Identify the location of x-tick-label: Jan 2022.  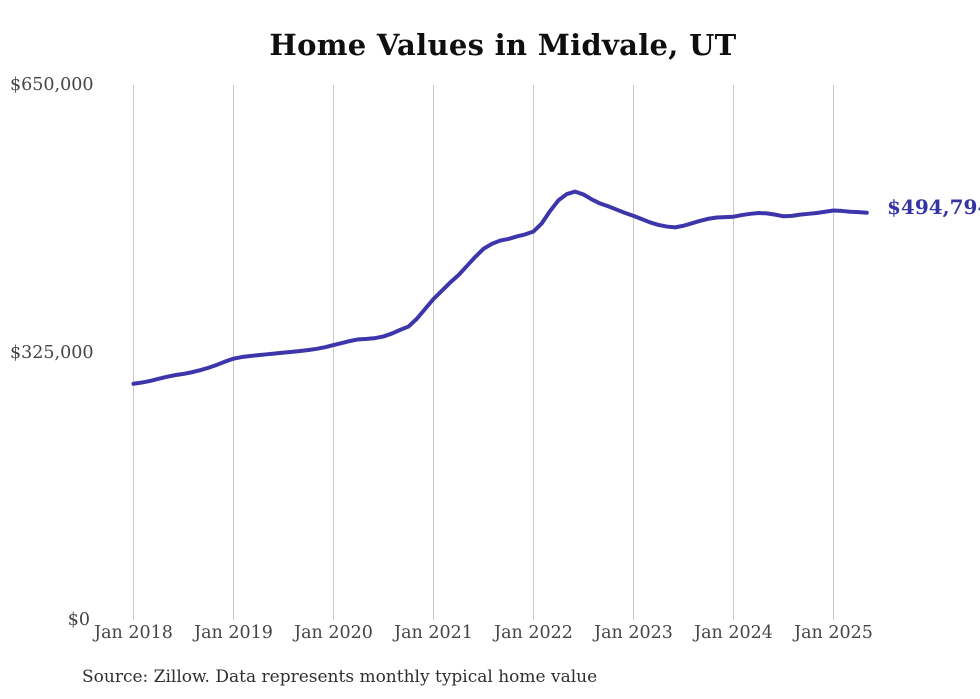
(533, 633).